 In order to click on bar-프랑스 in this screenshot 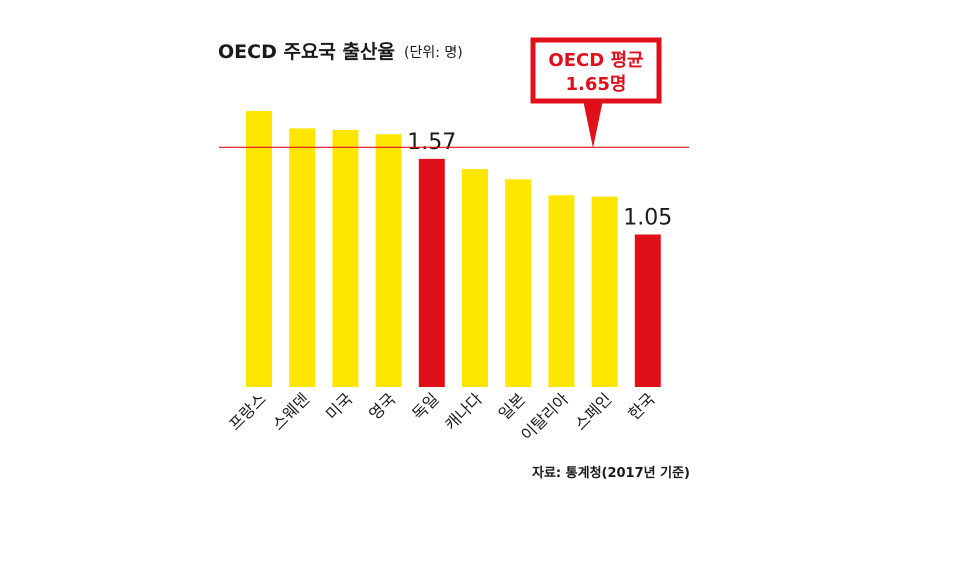, I will do `click(259, 249)`.